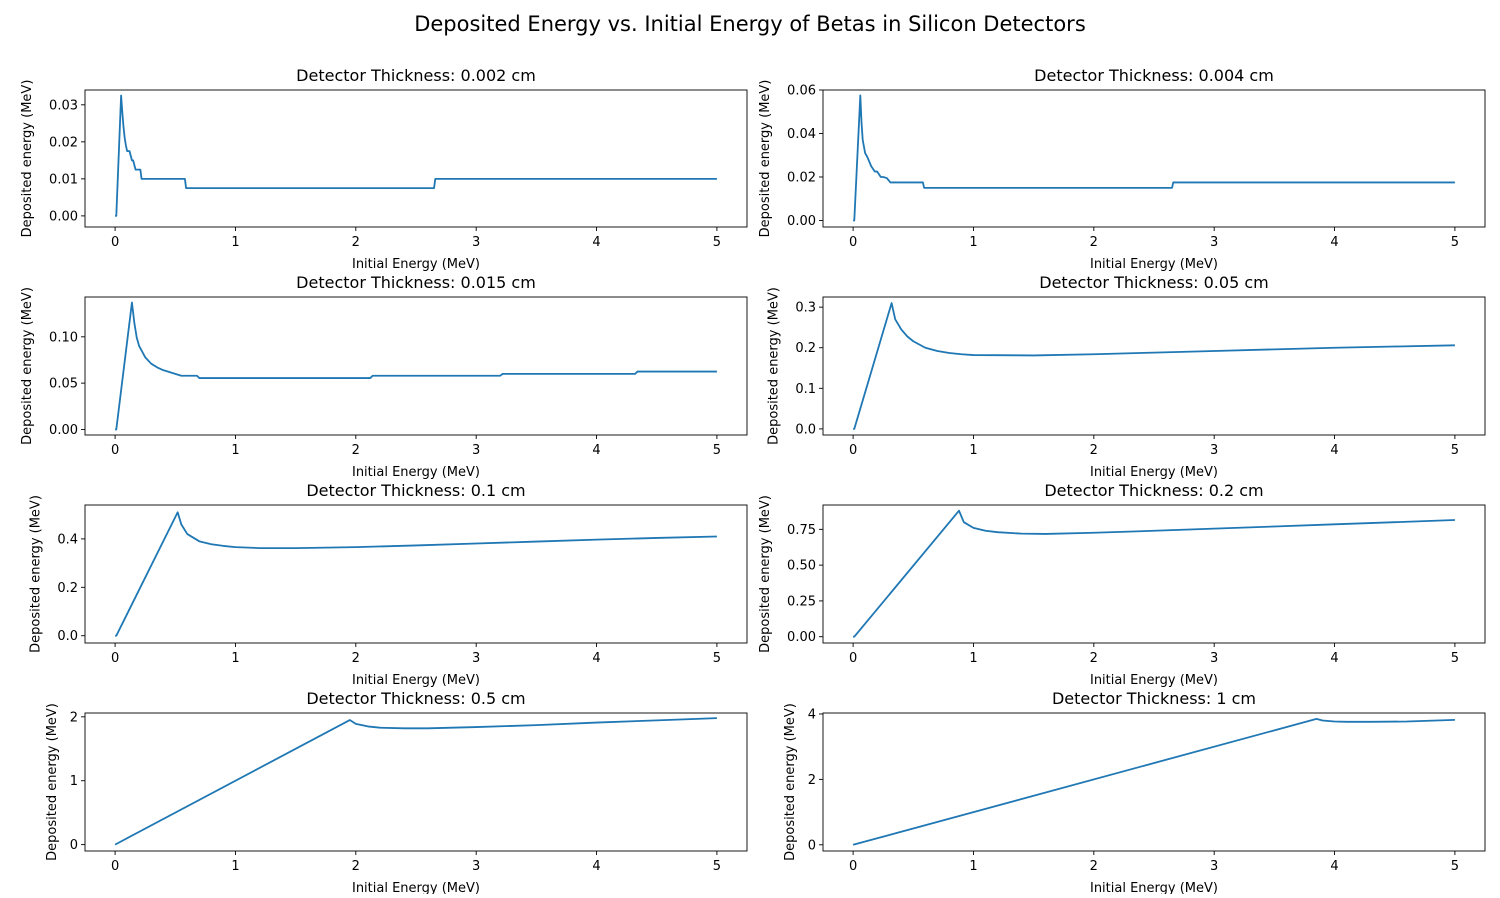 This screenshot has width=1500, height=898. Describe the element at coordinates (63, 384) in the screenshot. I see `y-tick-label: 0.05` at that location.